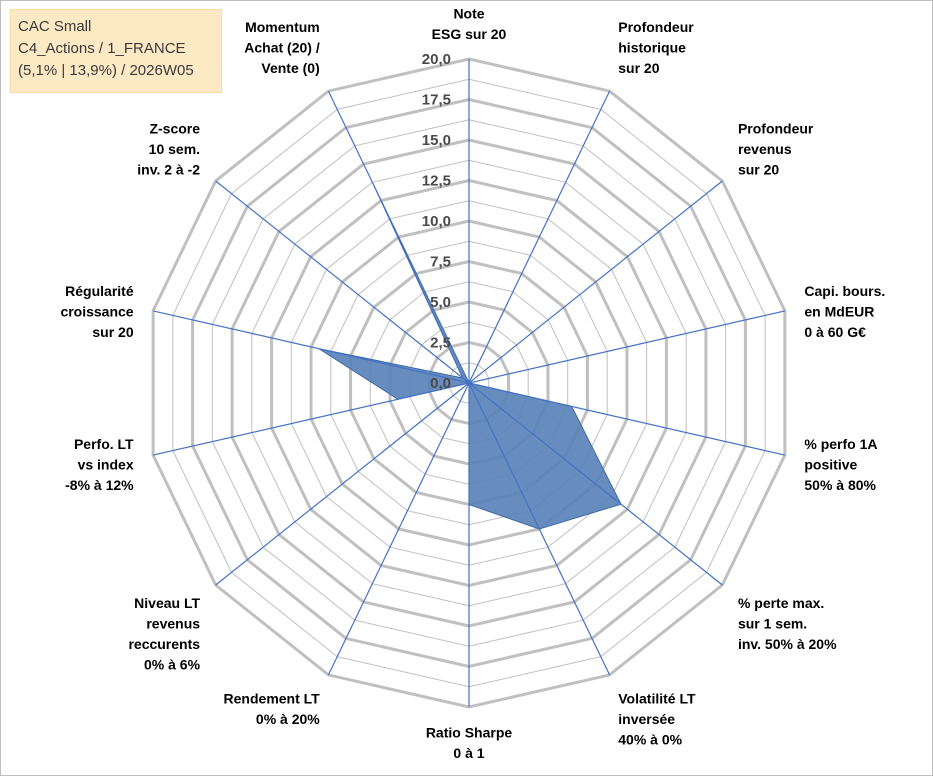  Describe the element at coordinates (468, 13) in the screenshot. I see `axis-label: Note` at that location.